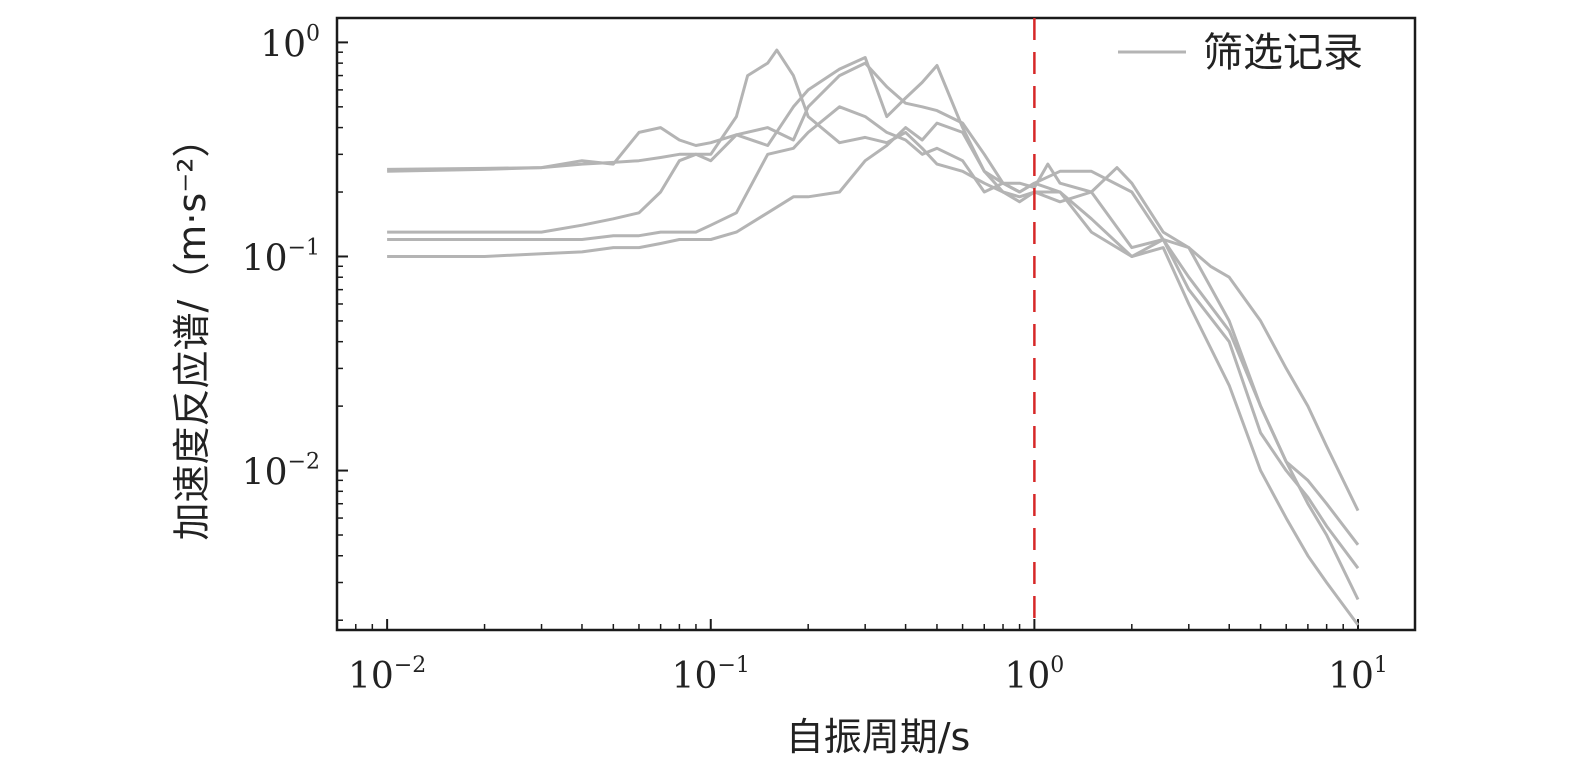  Describe the element at coordinates (878, 737) in the screenshot. I see `x-axis-title: 自振周期/s` at that location.